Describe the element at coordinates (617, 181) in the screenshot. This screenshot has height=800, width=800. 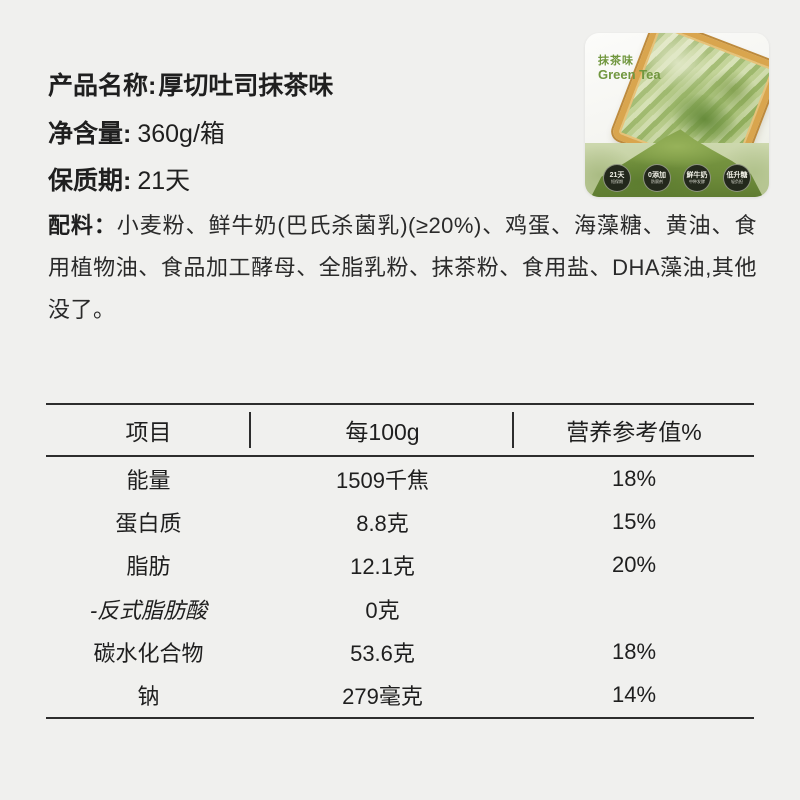
I see `badge-subtitle: 短保期` at that location.